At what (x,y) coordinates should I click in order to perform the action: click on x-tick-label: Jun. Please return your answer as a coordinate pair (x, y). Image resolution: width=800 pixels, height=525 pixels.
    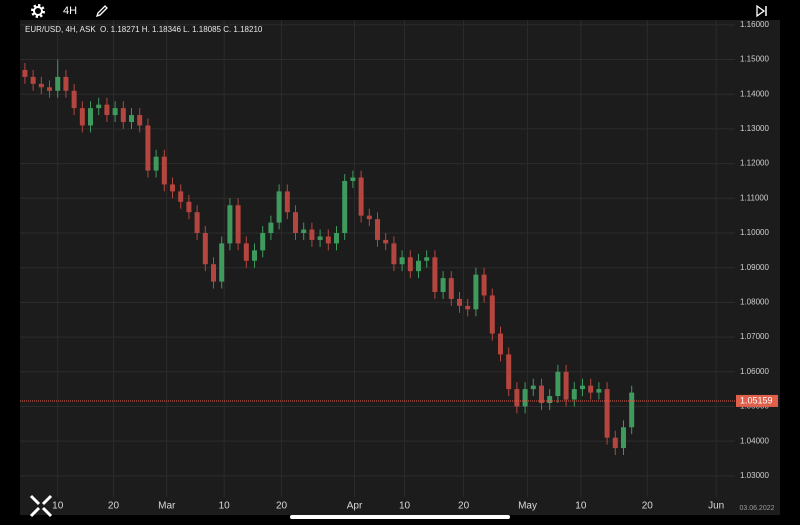
    Looking at the image, I should click on (716, 506).